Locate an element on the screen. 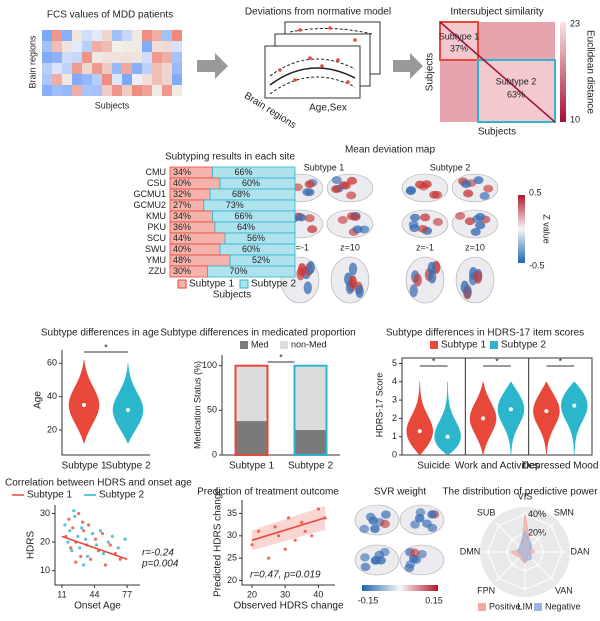  y-tick-label: 50 is located at coordinates (212, 410).